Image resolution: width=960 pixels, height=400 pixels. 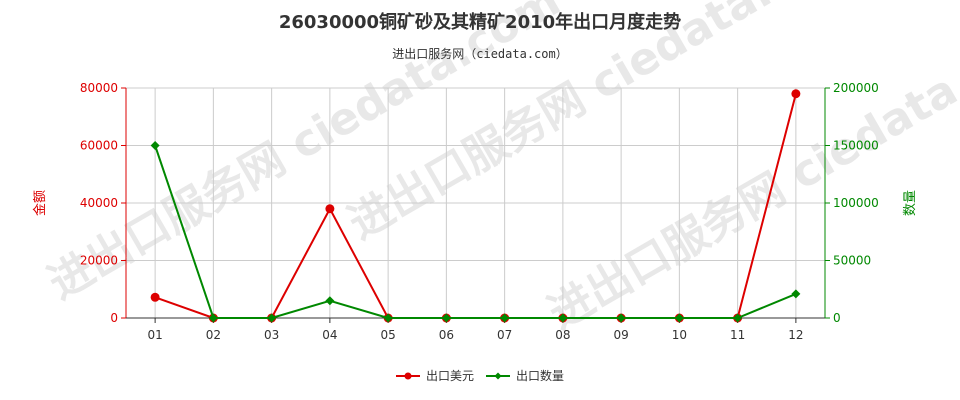 What do you see at coordinates (271, 335) in the screenshot?
I see `x-tick-label: 03` at bounding box center [271, 335].